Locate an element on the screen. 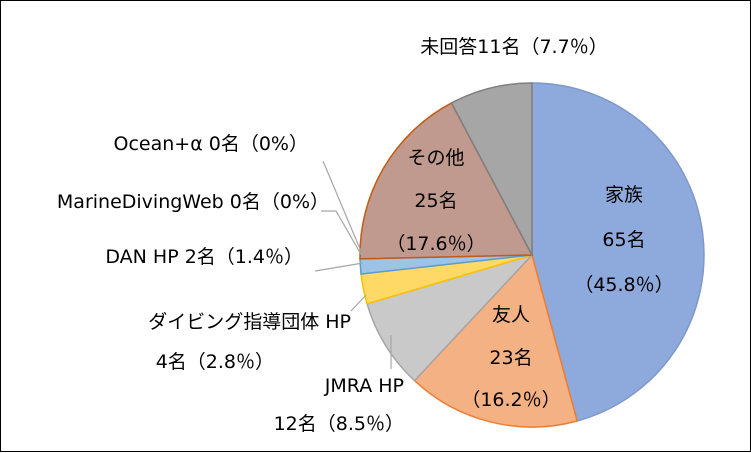 The height and width of the screenshot is (453, 751). data-label-family: 65名 is located at coordinates (623, 240).